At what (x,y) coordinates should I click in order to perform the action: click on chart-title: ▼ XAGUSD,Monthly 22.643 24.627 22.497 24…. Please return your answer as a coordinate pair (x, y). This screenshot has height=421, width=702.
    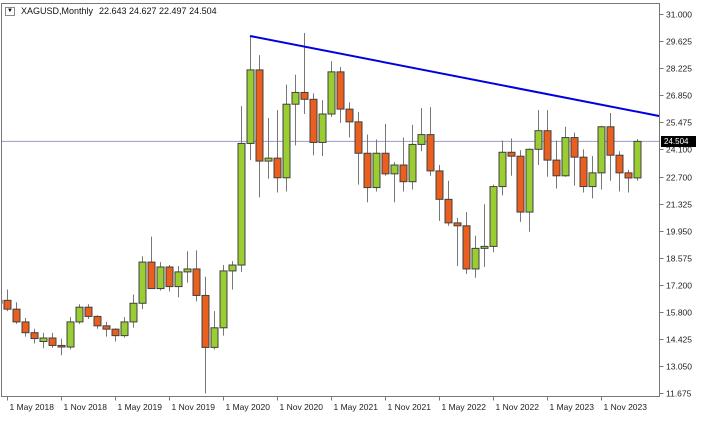
    Looking at the image, I should click on (111, 11).